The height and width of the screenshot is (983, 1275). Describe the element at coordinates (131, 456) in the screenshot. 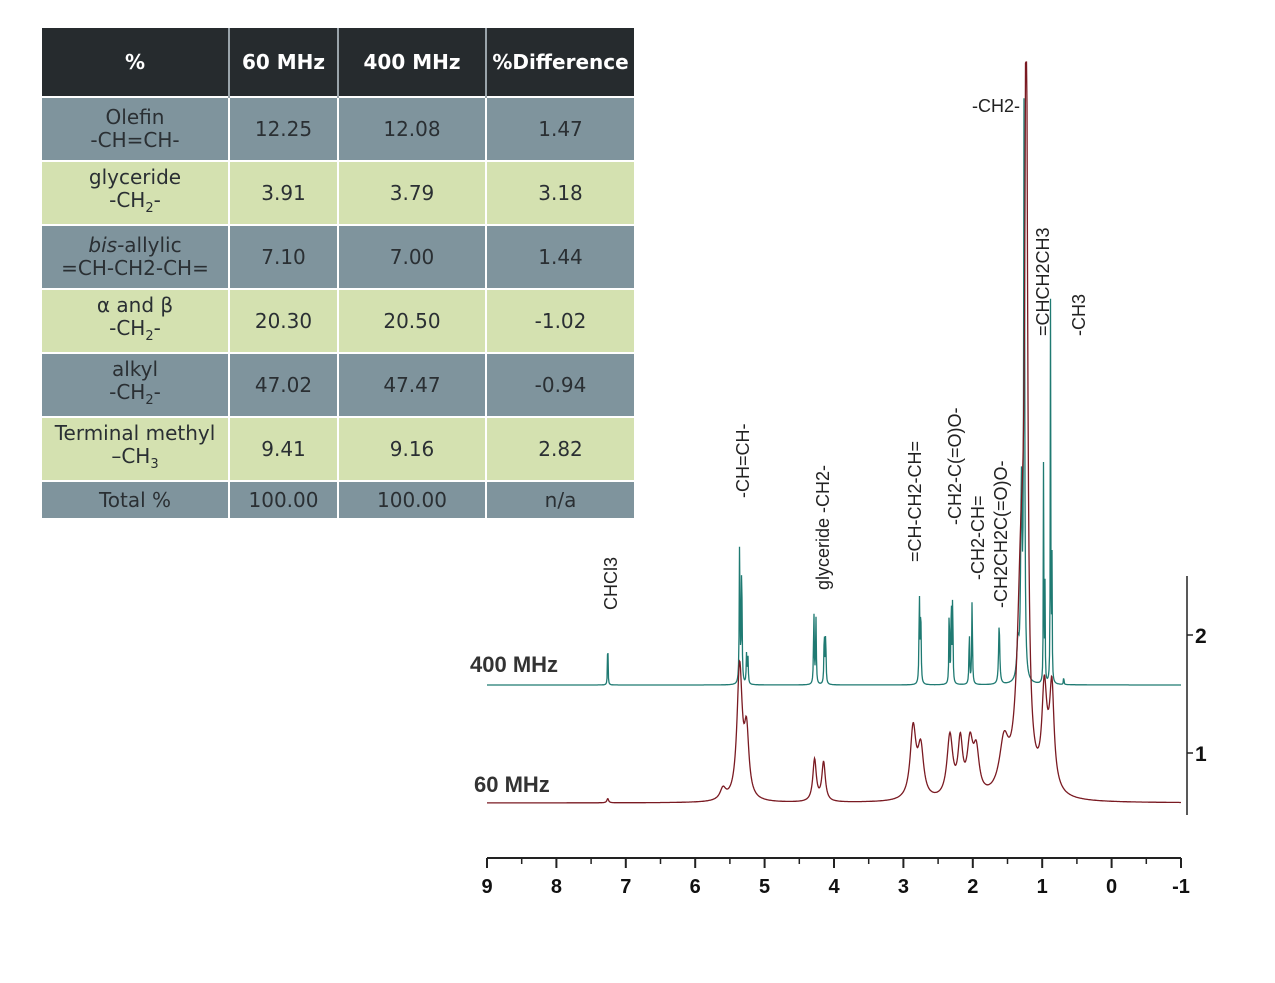

I see `row-label-formula: –CH` at that location.